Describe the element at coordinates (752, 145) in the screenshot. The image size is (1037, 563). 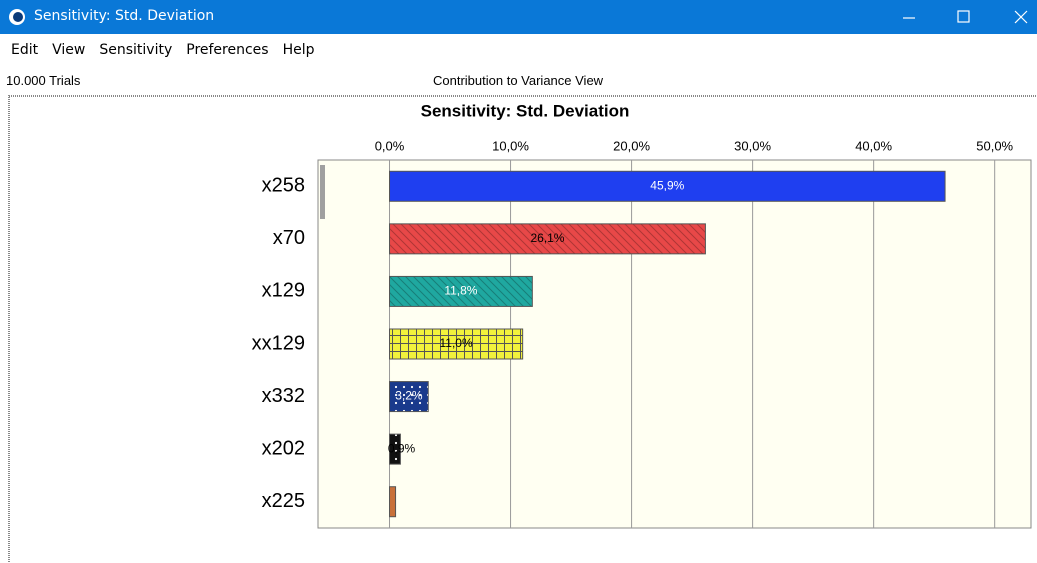
I see `x-tick-label: 30,0%` at that location.